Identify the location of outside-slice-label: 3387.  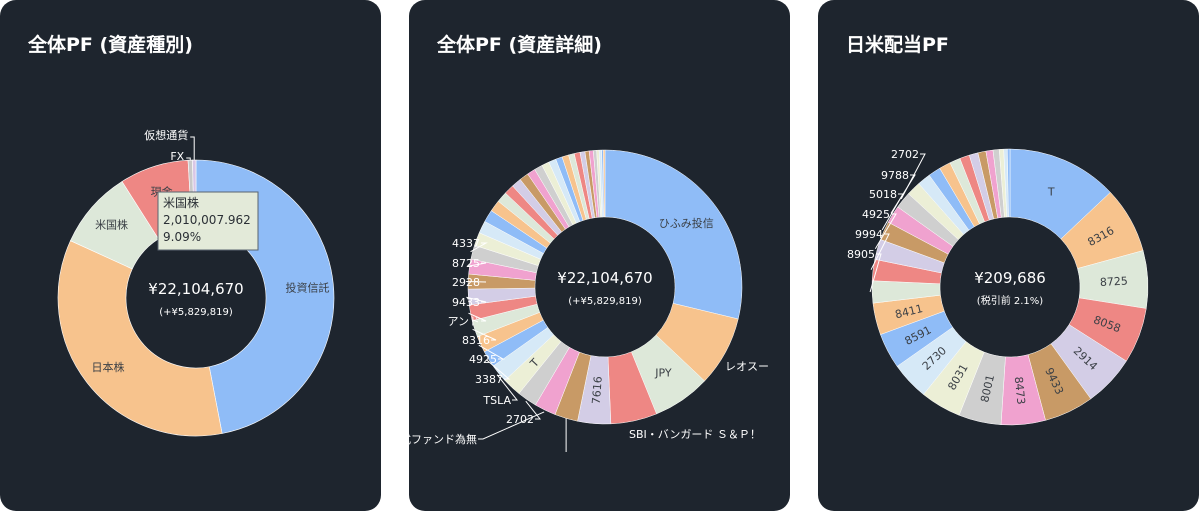
(489, 379).